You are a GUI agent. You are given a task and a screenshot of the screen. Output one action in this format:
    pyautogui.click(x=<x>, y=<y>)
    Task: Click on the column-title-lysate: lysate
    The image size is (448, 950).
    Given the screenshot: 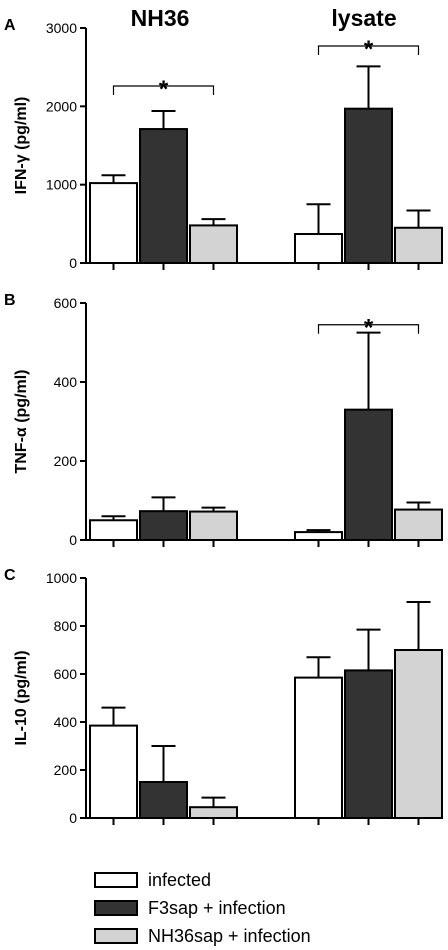 What is the action you would take?
    pyautogui.click(x=363, y=18)
    